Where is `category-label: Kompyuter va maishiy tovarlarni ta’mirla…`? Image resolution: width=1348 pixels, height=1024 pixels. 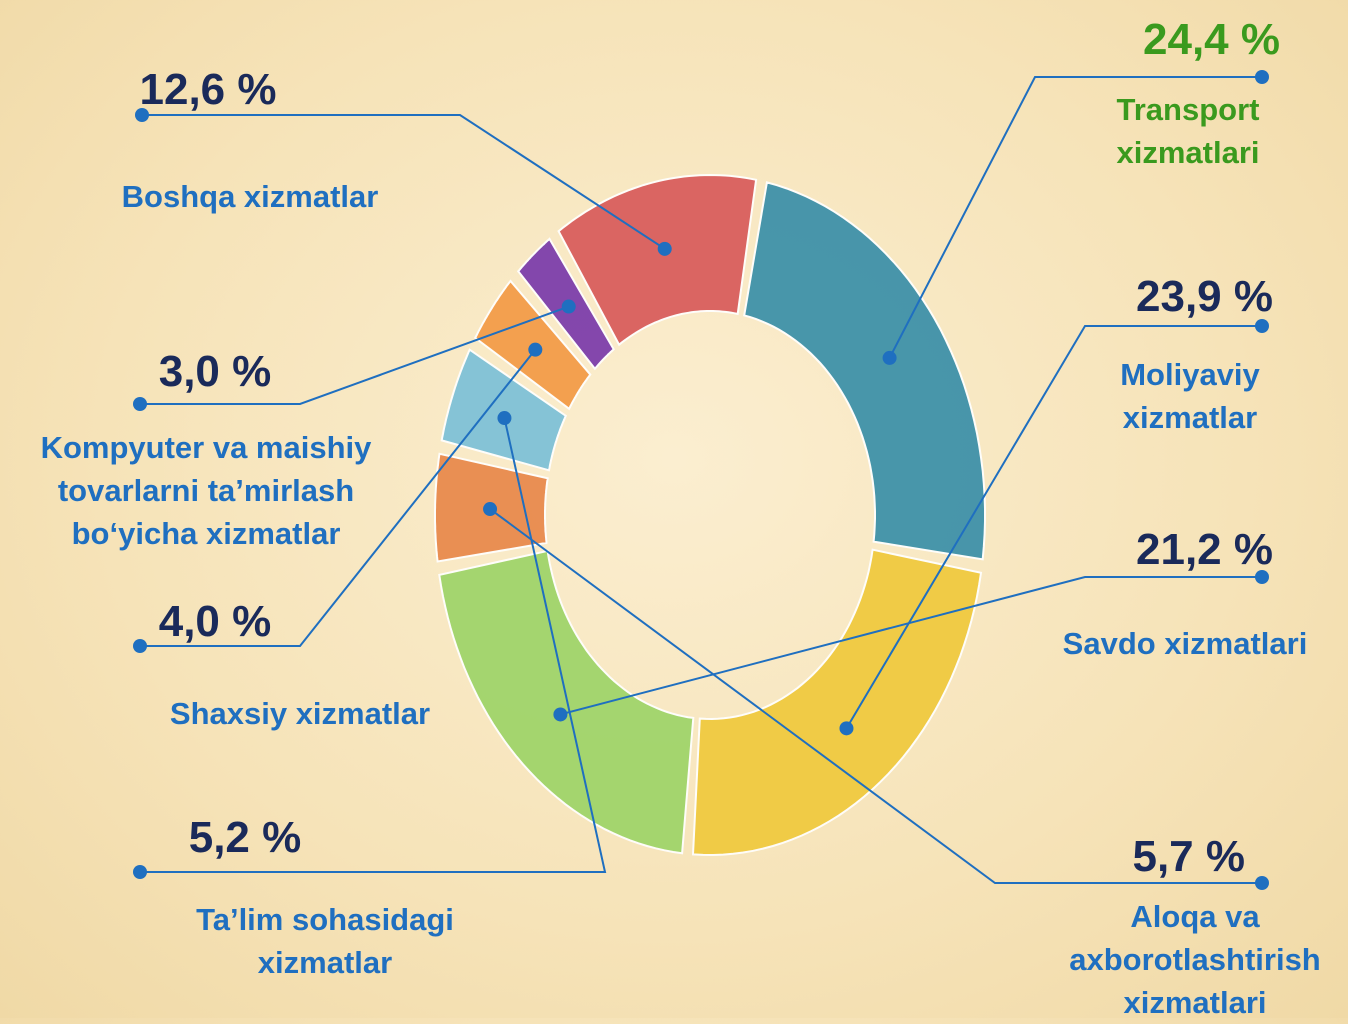 category-label: Kompyuter va maishiy tovarlarni ta’mirla… is located at coordinates (206, 490).